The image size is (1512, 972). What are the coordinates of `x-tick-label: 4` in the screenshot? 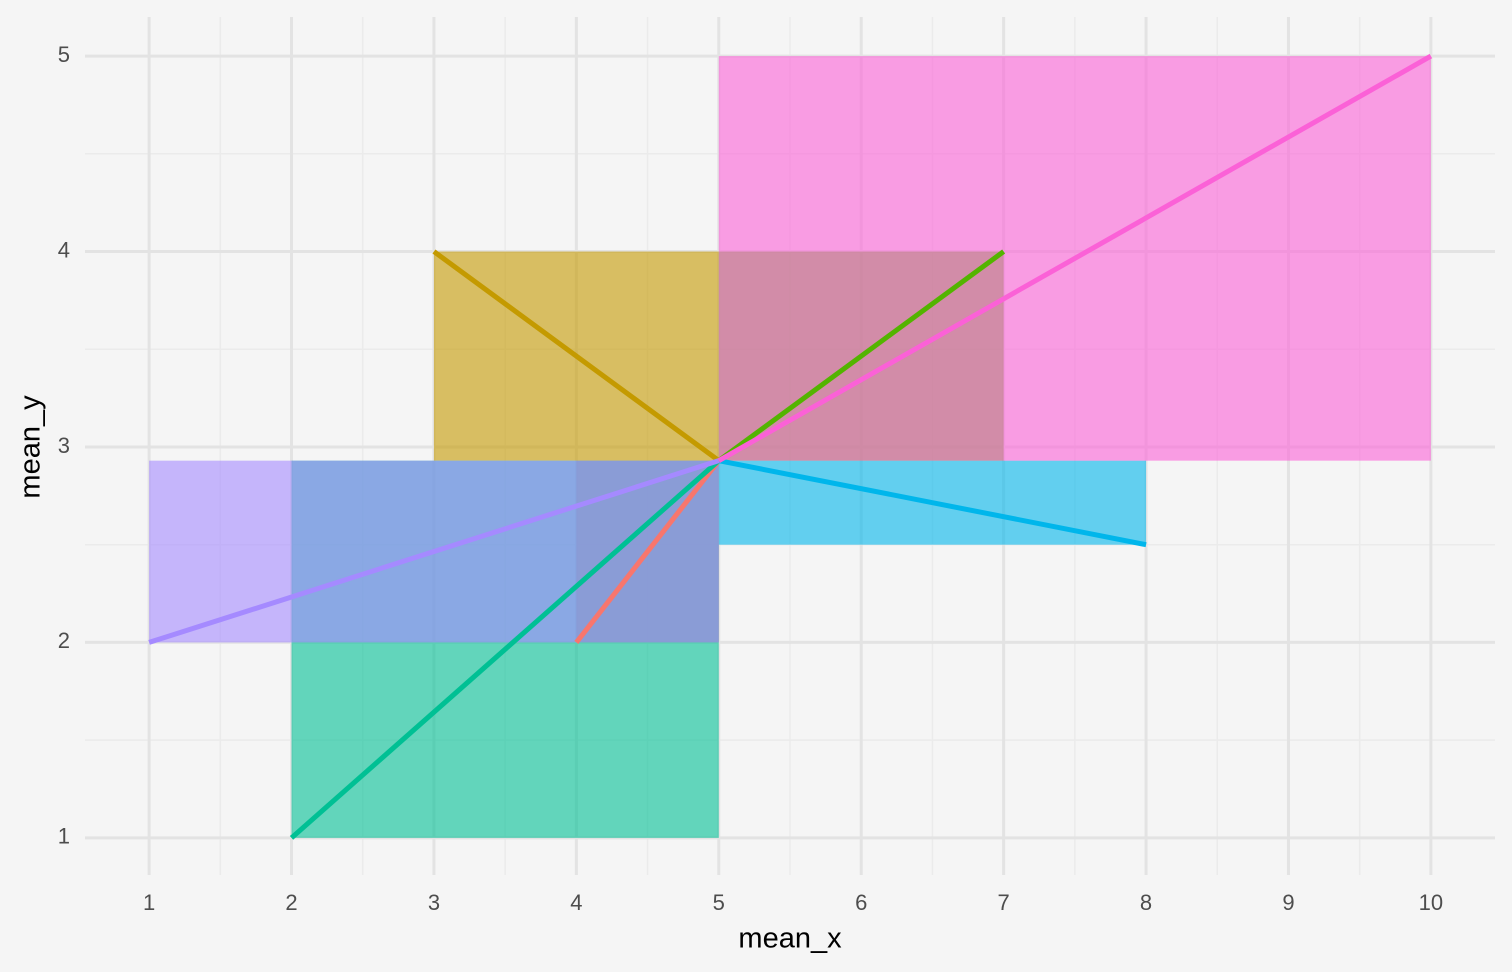 It's located at (576, 902).